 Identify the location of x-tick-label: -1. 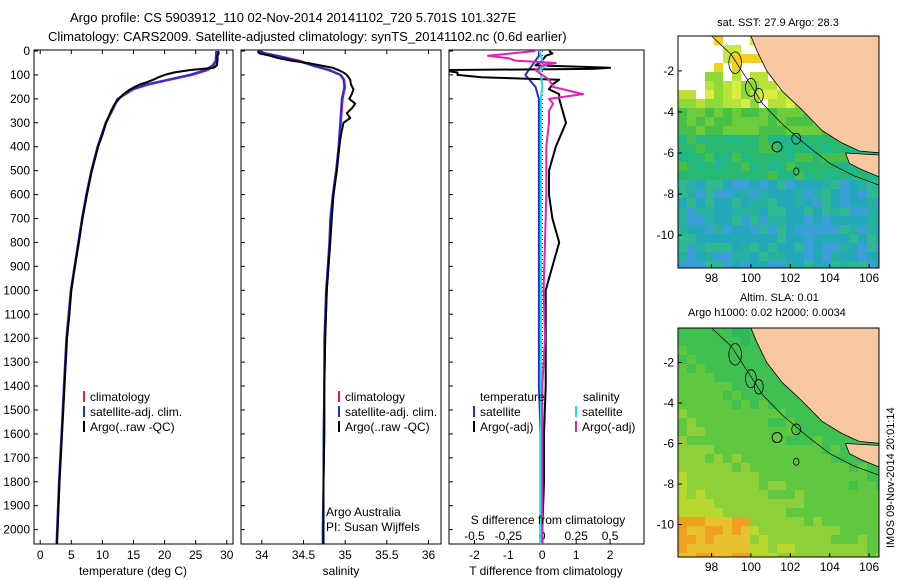
(508, 555).